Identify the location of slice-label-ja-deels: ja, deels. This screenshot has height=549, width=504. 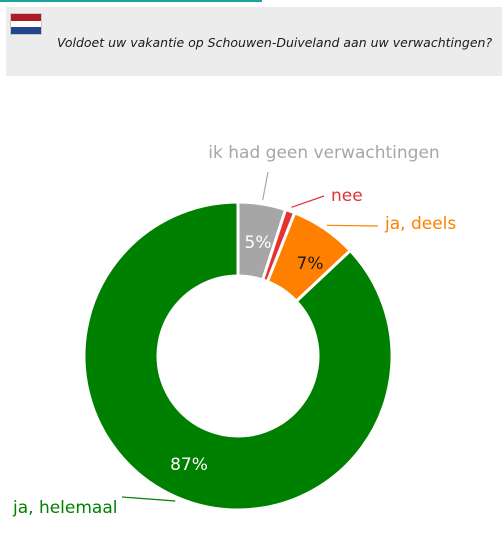
(420, 224).